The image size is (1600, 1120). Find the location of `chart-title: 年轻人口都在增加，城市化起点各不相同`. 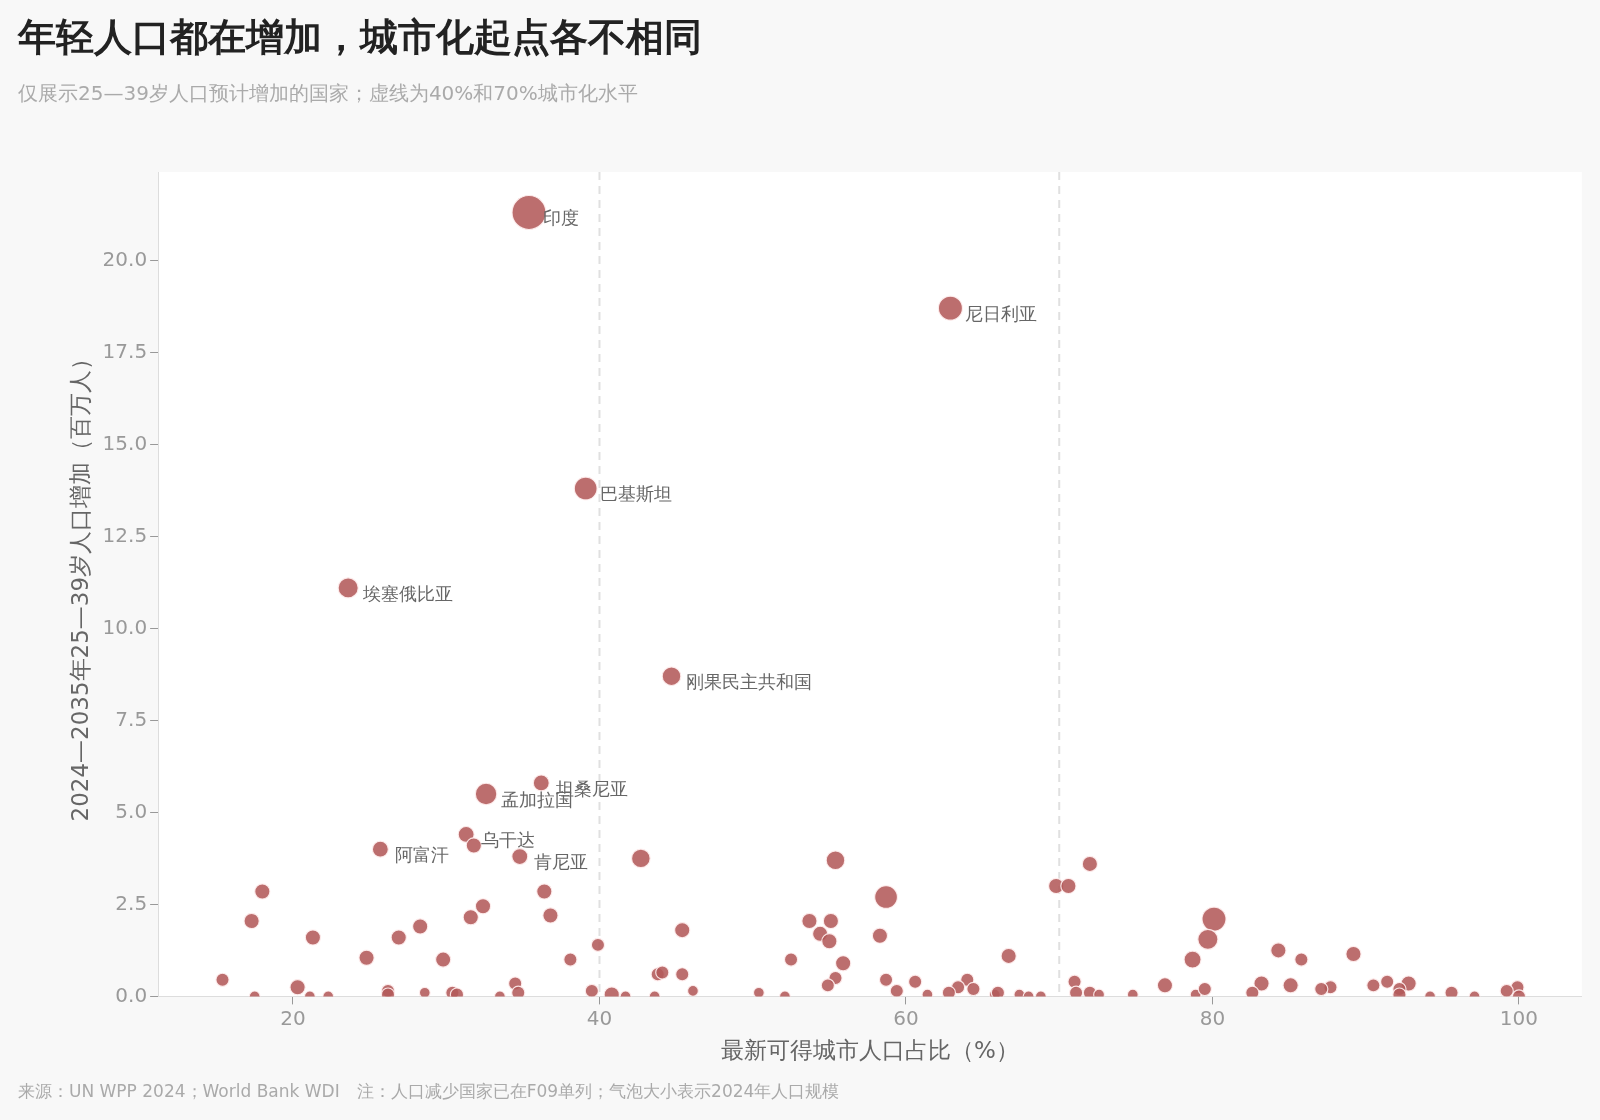

chart-title: 年轻人口都在增加，城市化起点各不相同 is located at coordinates (360, 37).